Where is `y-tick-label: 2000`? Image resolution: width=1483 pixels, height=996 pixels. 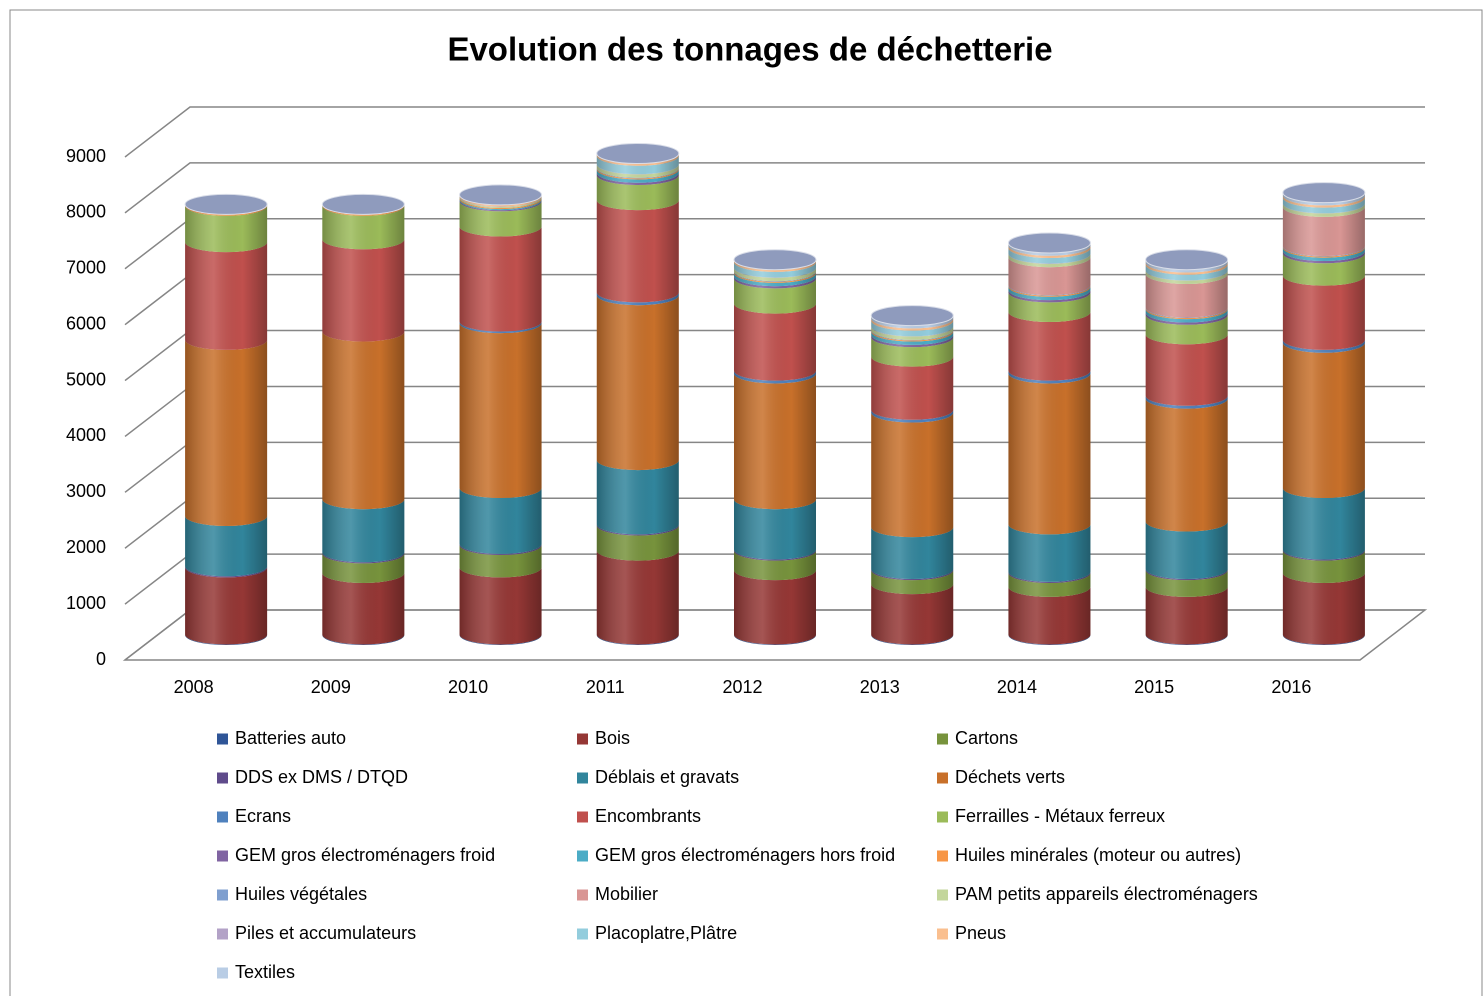
y-tick-label: 2000 is located at coordinates (86, 547).